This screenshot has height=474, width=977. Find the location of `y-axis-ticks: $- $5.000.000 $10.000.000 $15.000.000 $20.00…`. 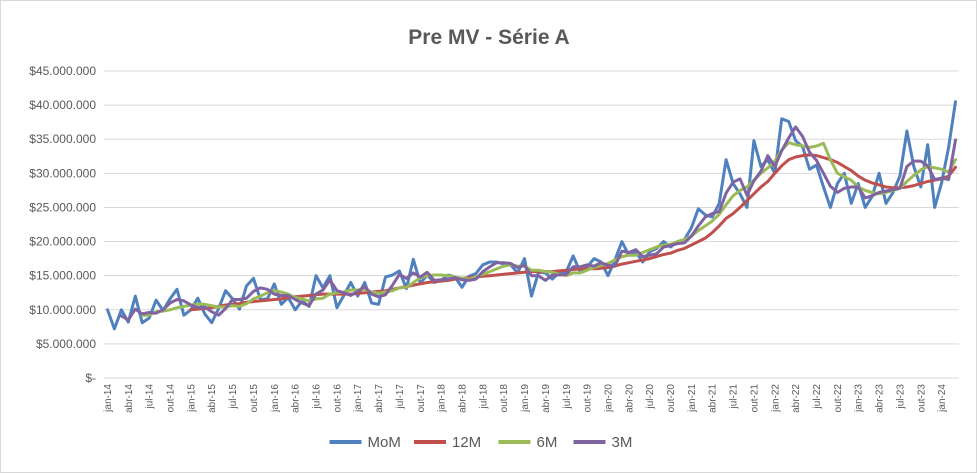

y-axis-ticks: $- $5.000.000 $10.000.000 $15.000.000 $20.00… is located at coordinates (62, 224).